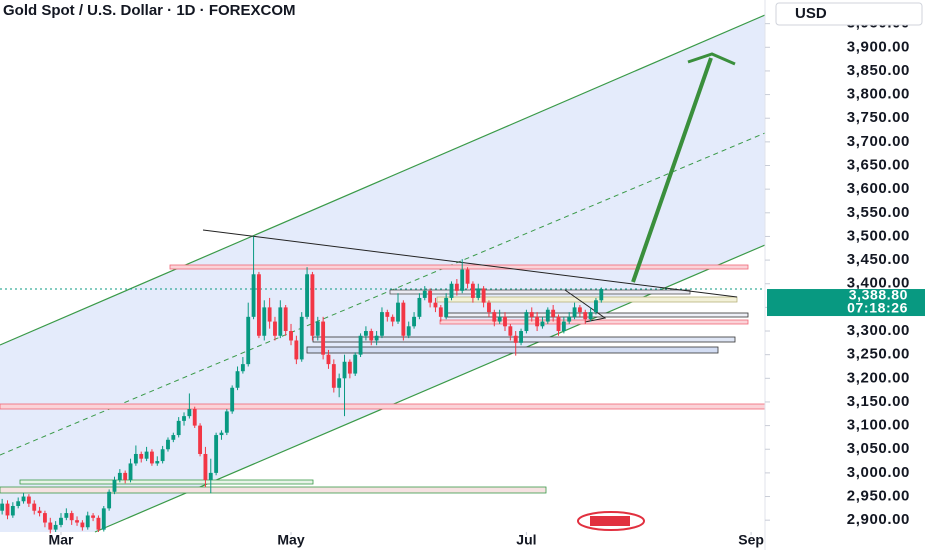  What do you see at coordinates (878, 295) in the screenshot?
I see `last-price-label: 3,388.80` at bounding box center [878, 295].